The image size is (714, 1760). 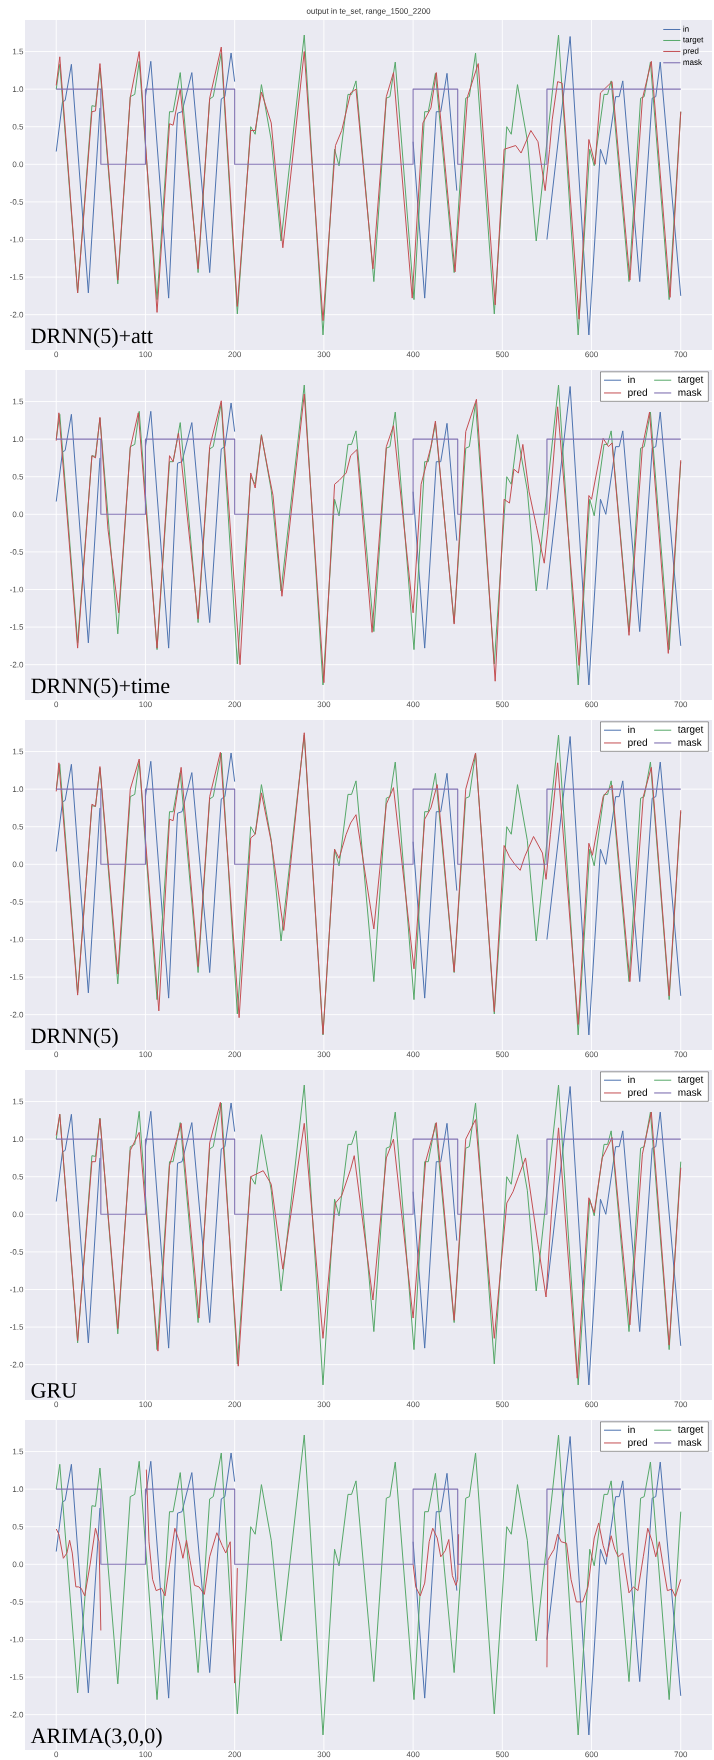 What do you see at coordinates (92, 337) in the screenshot?
I see `annotation: DRNN(5)+att` at bounding box center [92, 337].